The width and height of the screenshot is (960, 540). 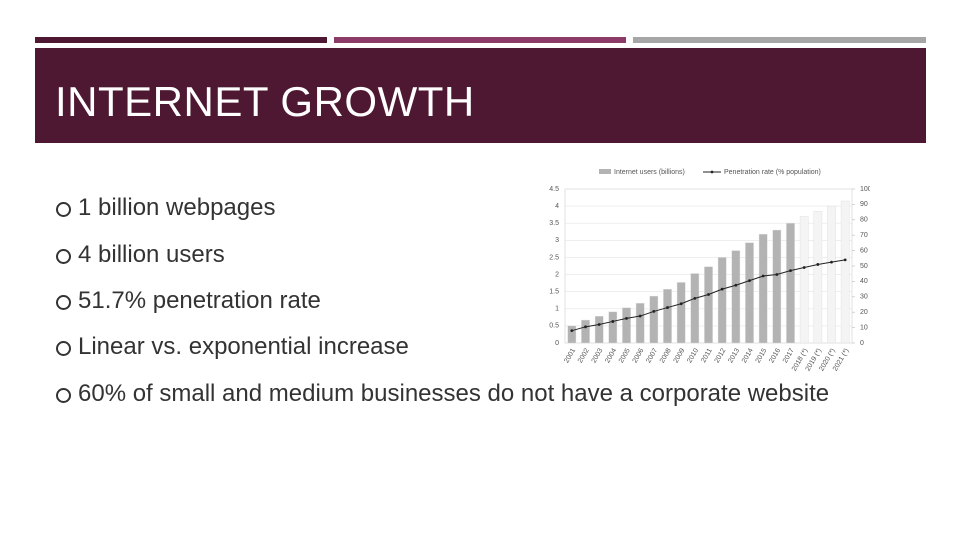 I want to click on y2-tick-label: 30, so click(x=864, y=297).